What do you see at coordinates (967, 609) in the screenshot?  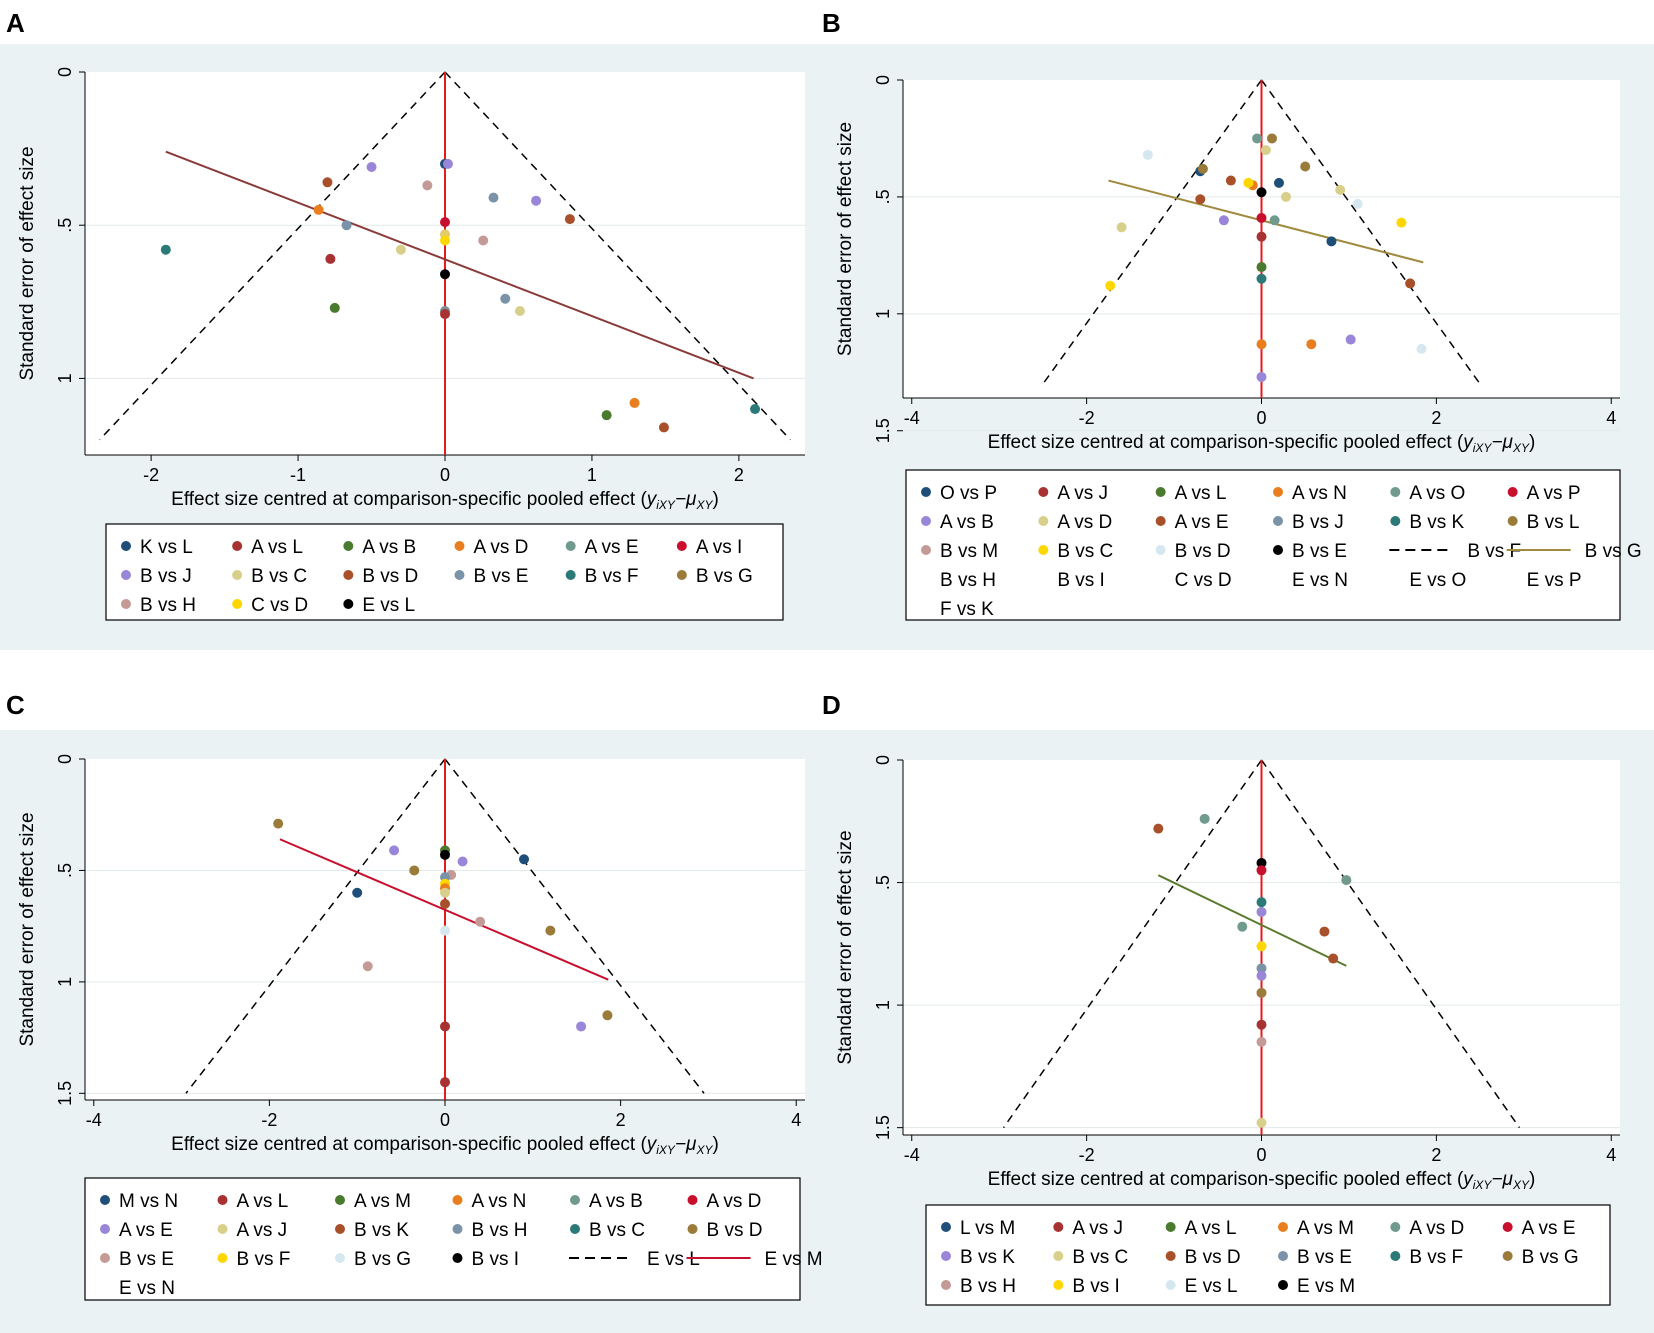 I see `legend-label: F vs K` at bounding box center [967, 609].